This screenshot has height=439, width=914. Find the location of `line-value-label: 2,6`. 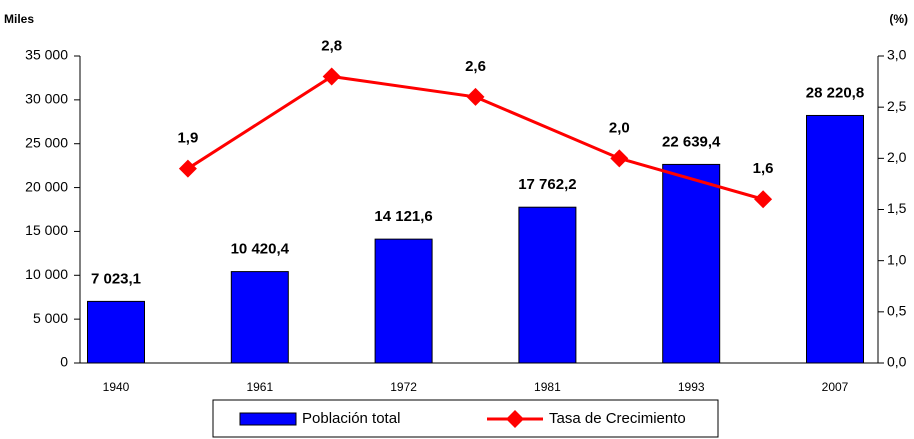

line-value-label: 2,6 is located at coordinates (475, 66).